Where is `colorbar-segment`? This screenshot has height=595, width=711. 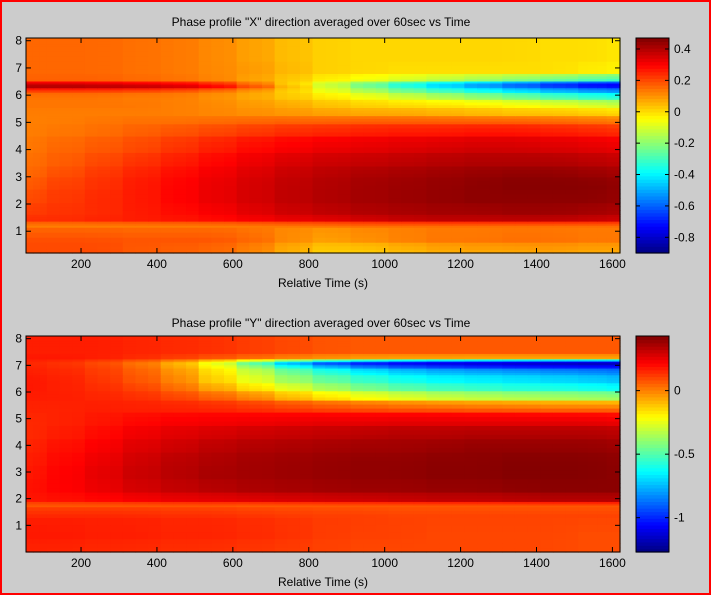 colorbar-segment is located at coordinates (652, 60).